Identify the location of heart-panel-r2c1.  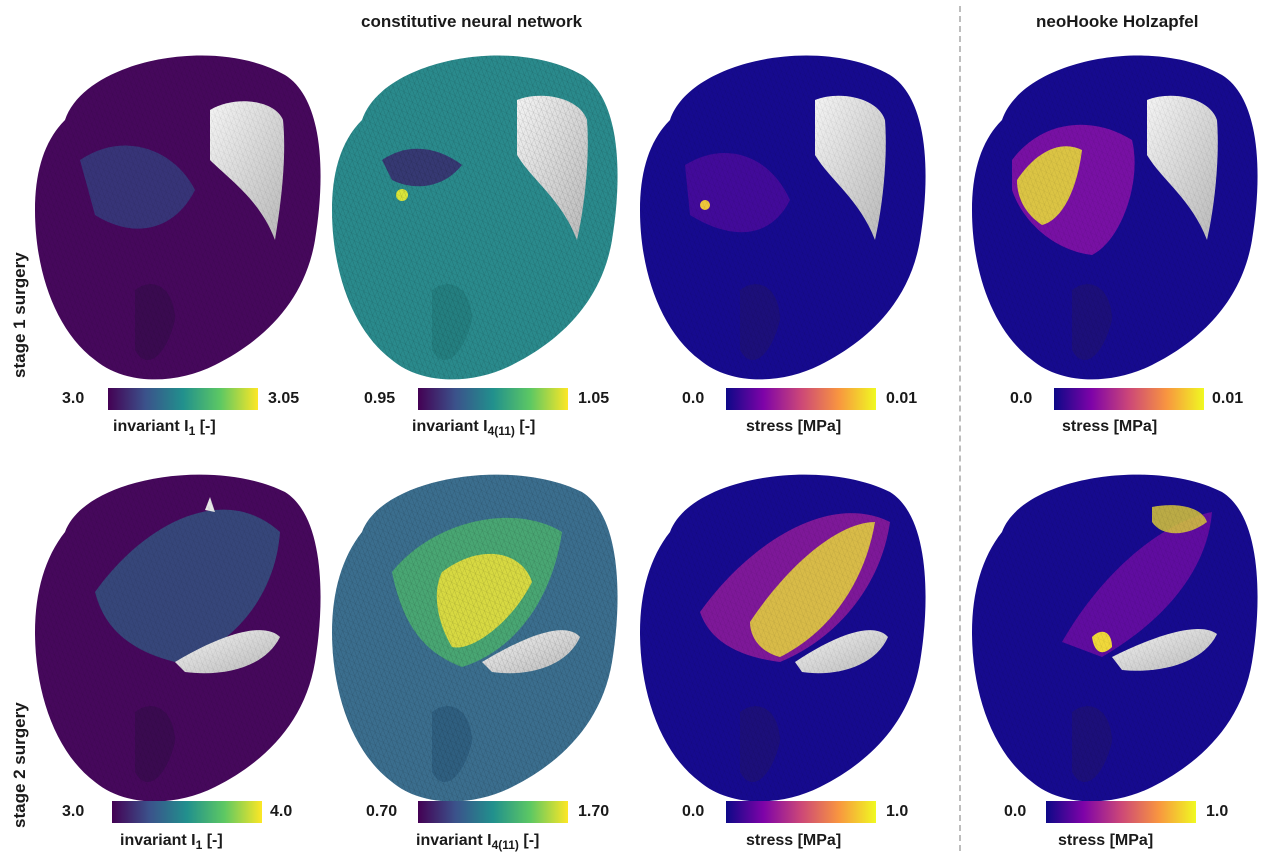
(175, 634).